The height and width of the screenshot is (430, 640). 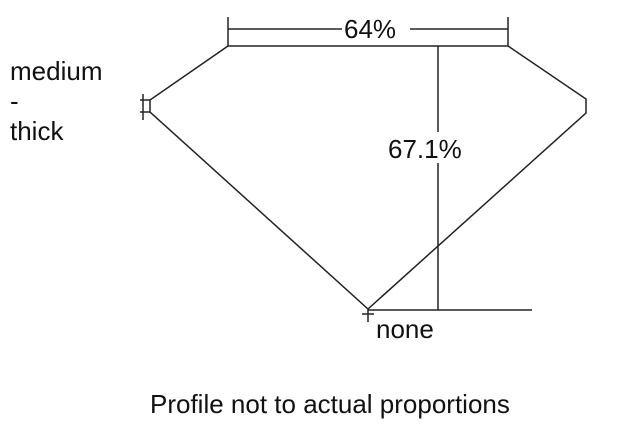 I want to click on culet-label: none, so click(x=405, y=329).